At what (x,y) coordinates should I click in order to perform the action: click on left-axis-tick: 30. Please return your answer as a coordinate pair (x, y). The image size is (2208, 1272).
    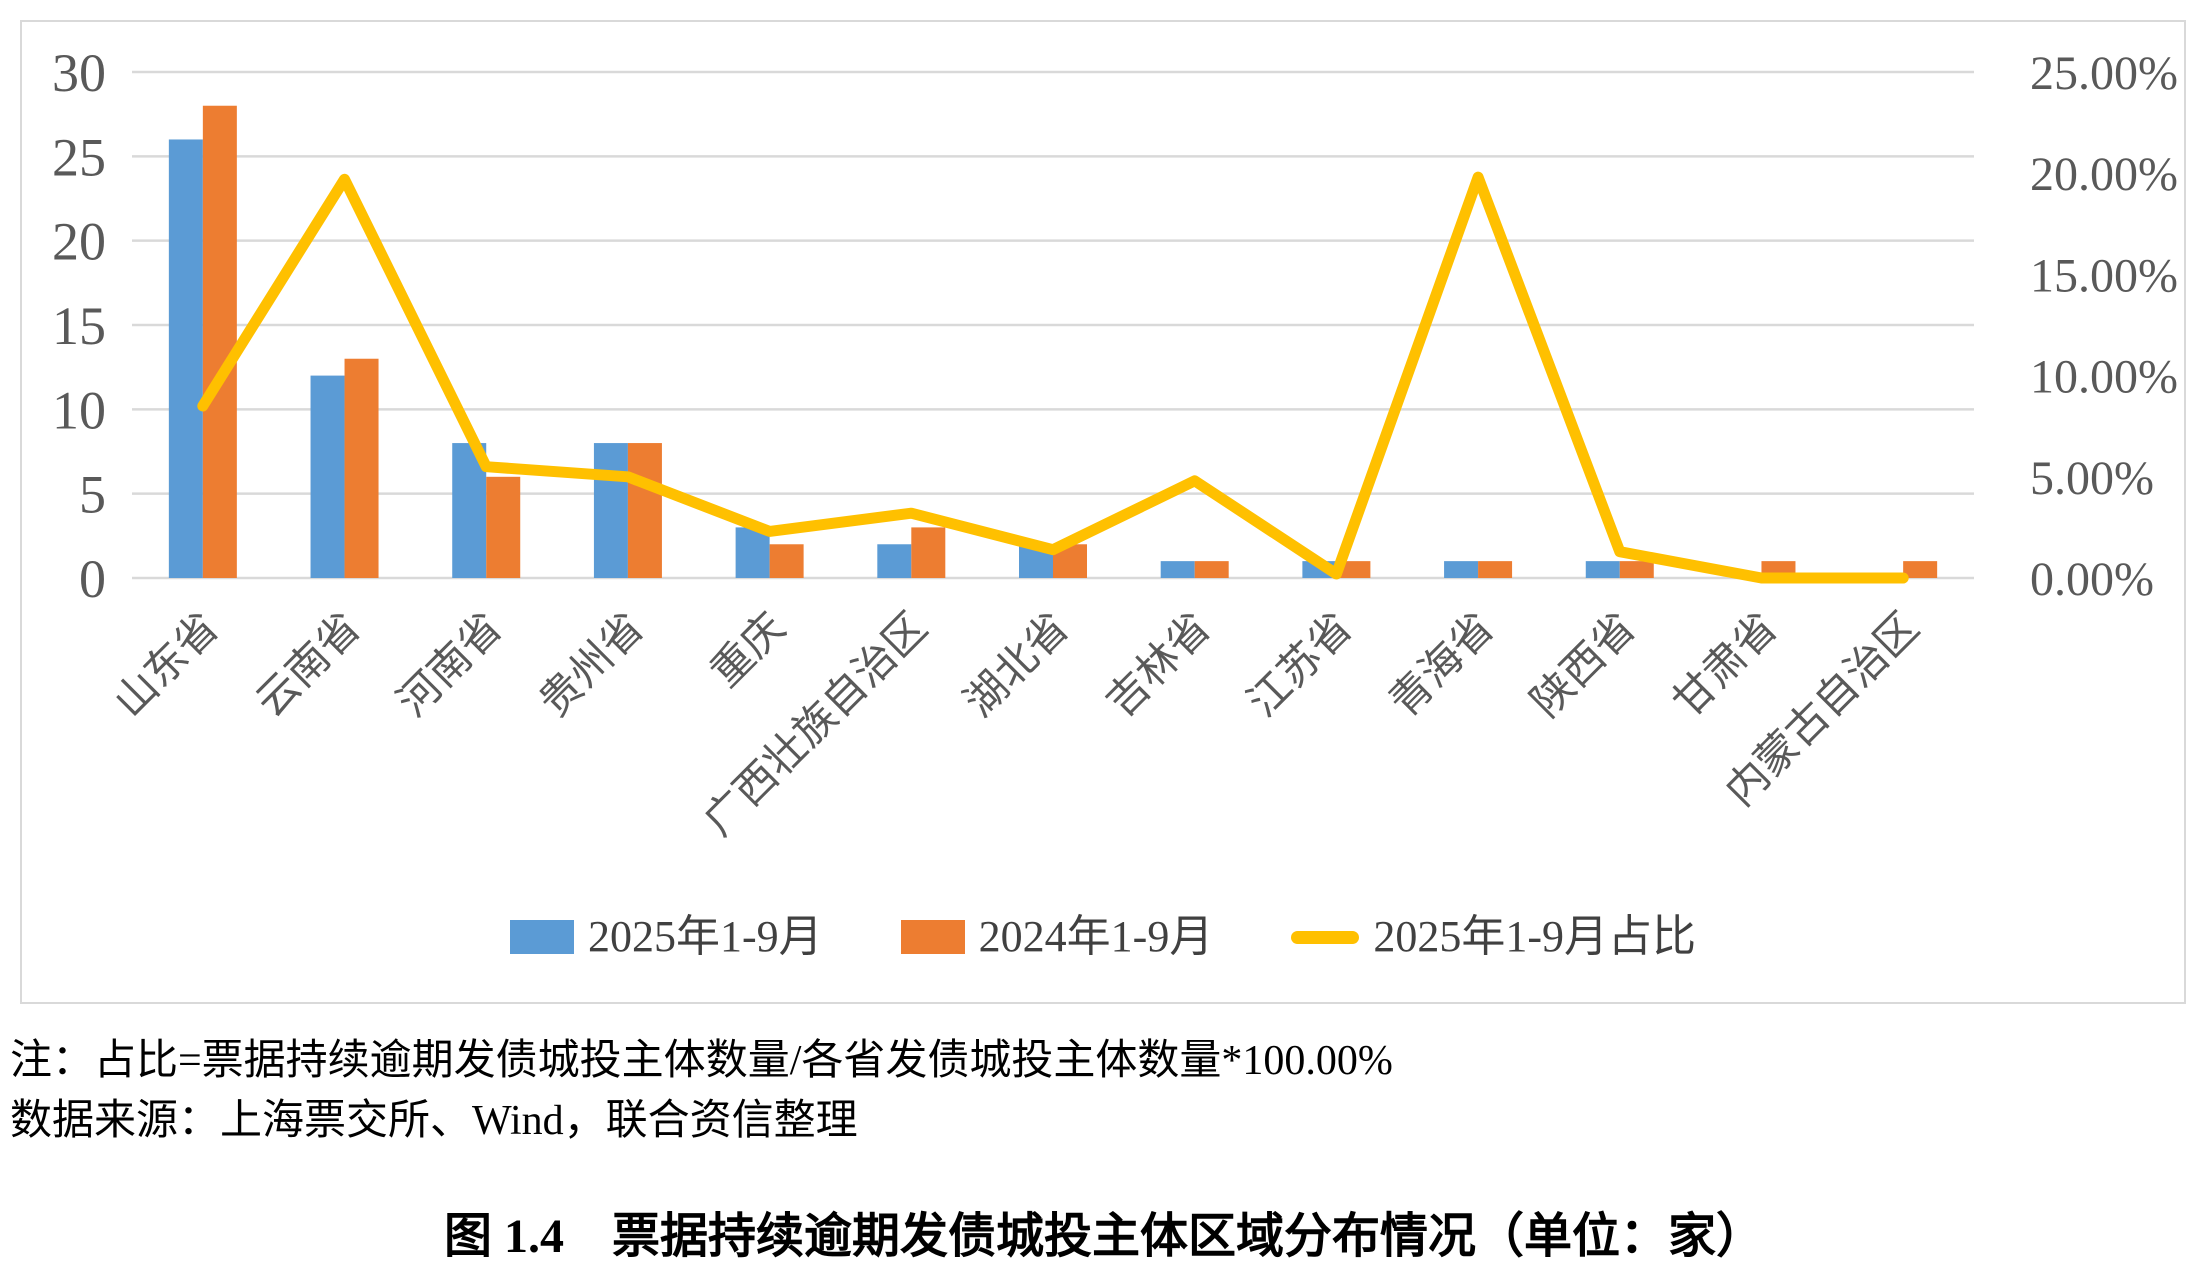
    Looking at the image, I should click on (79, 73).